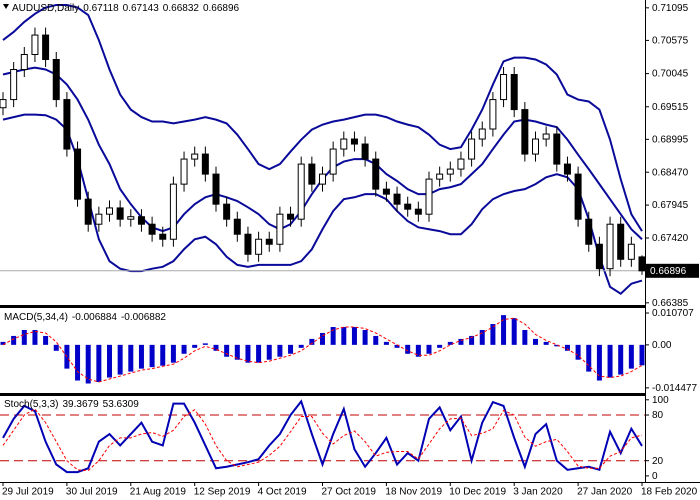 The image size is (700, 500). I want to click on x-tick-label: 10 Dec 2019, so click(477, 492).